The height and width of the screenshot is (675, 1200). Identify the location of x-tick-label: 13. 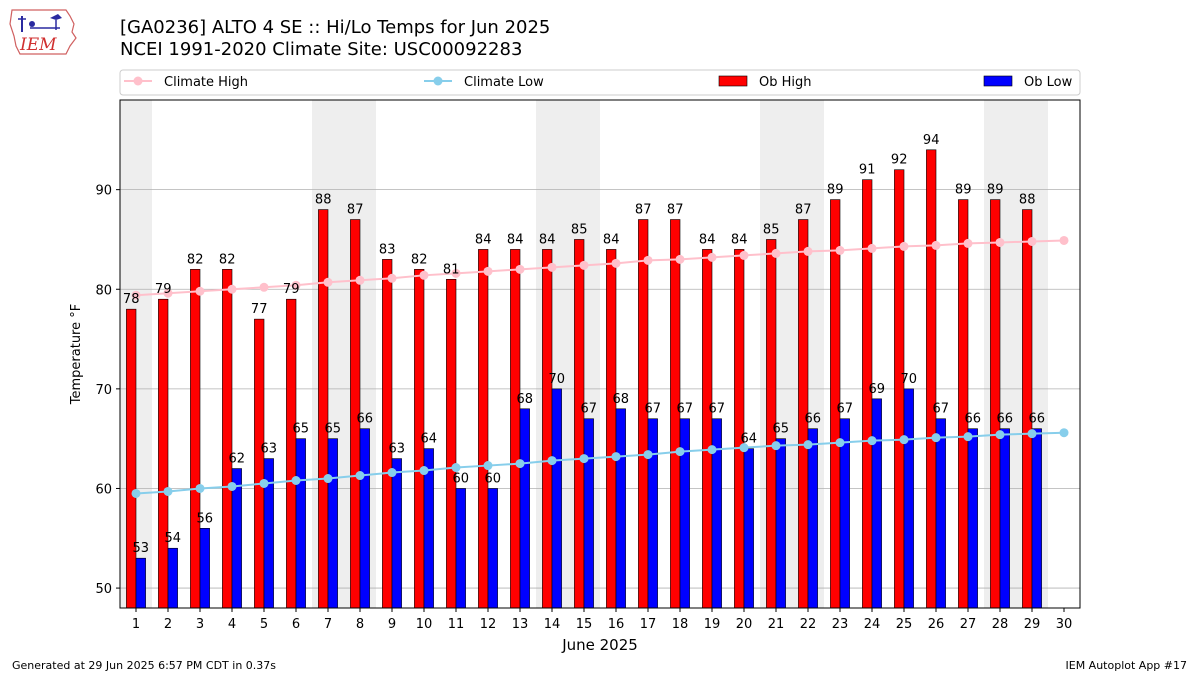
(520, 624).